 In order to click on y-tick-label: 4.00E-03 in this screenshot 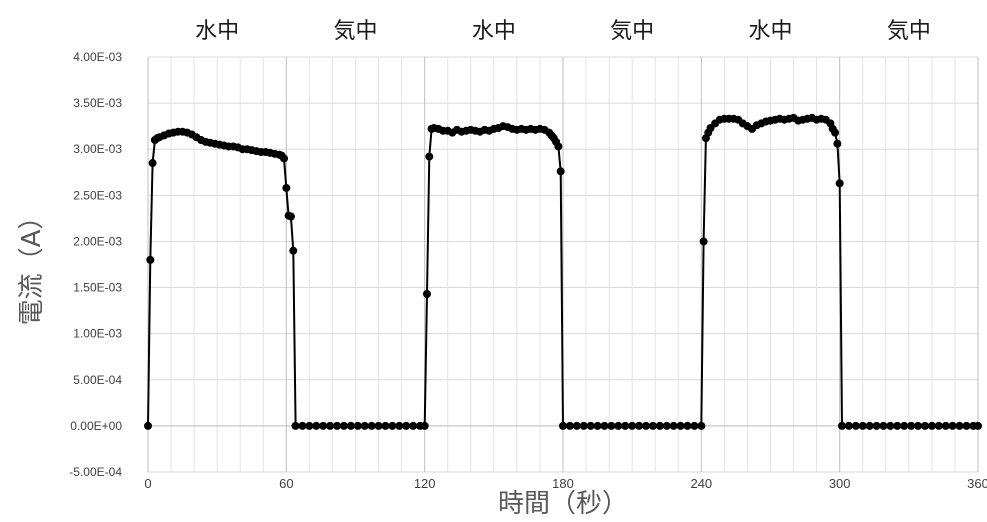, I will do `click(97, 57)`.